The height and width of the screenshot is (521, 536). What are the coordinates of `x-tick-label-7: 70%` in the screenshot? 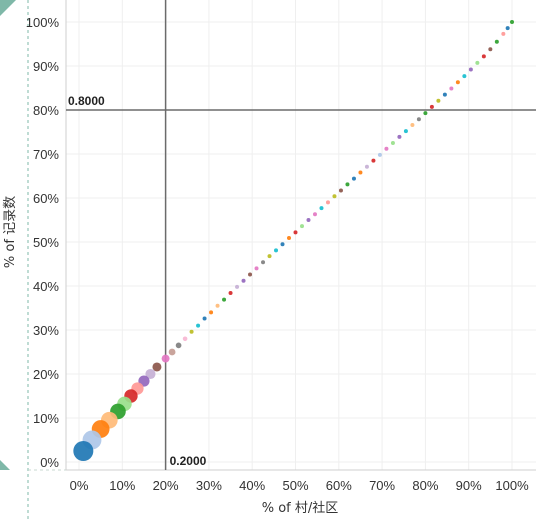 It's located at (382, 485).